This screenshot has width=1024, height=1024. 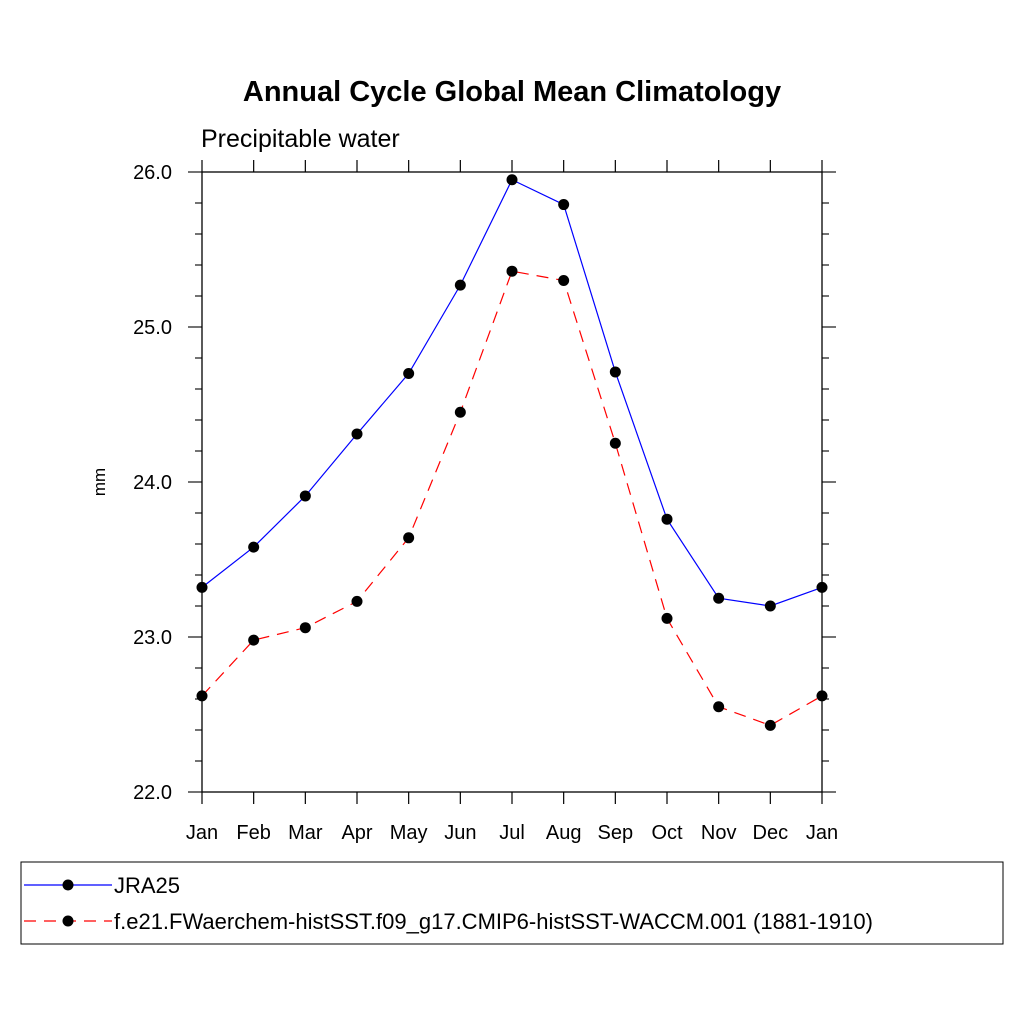 I want to click on x-tick-label: Oct, so click(x=667, y=833).